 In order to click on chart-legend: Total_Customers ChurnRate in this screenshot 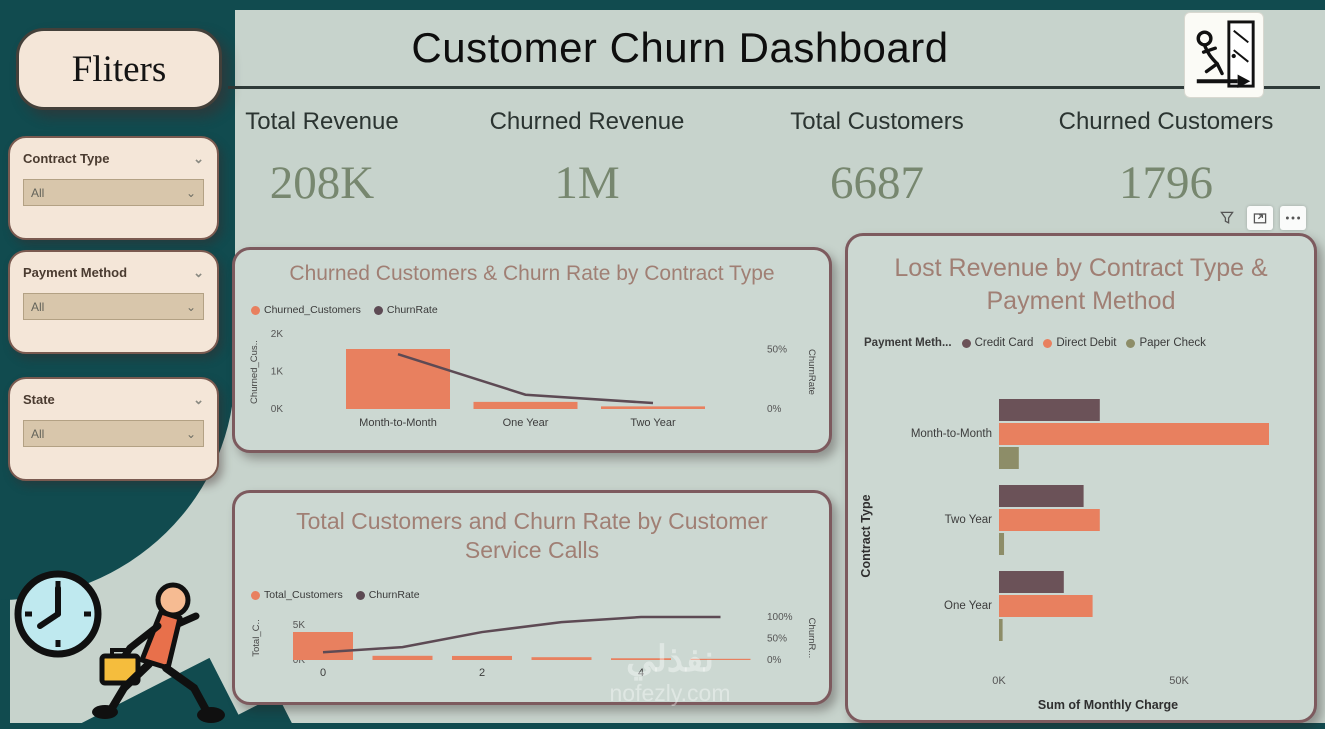, I will do `click(335, 595)`.